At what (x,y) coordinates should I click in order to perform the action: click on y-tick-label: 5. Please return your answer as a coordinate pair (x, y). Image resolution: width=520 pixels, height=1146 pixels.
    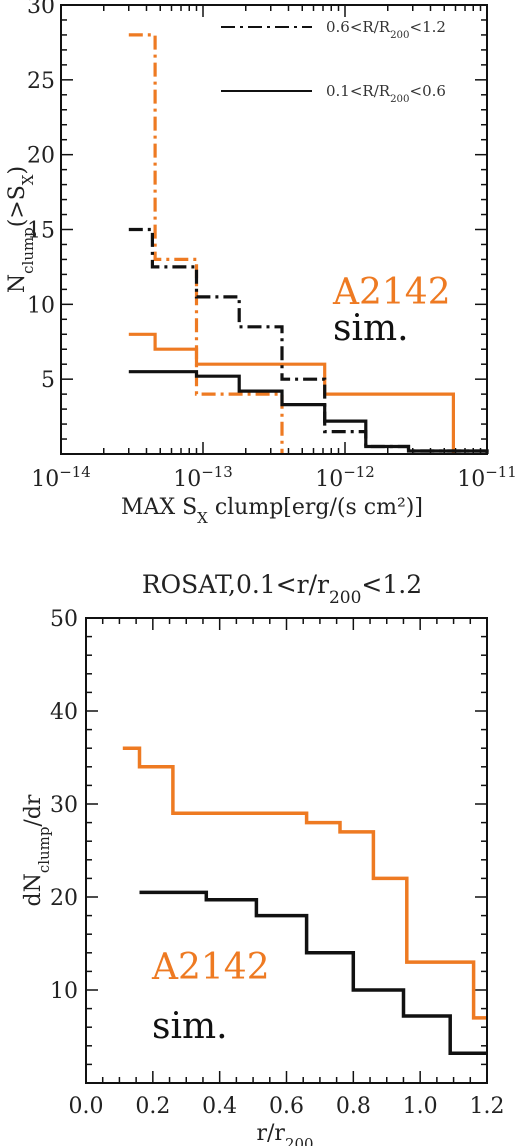
    Looking at the image, I should click on (48, 380).